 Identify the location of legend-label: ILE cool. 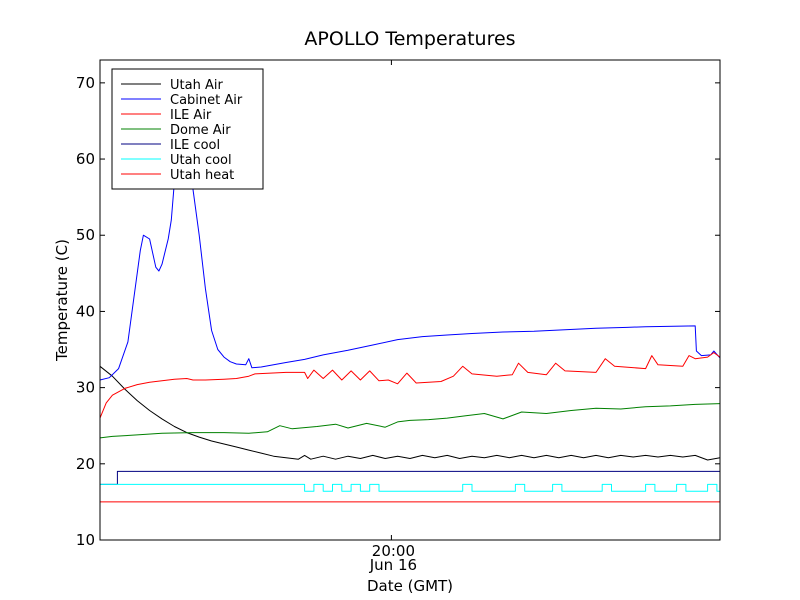
(195, 145).